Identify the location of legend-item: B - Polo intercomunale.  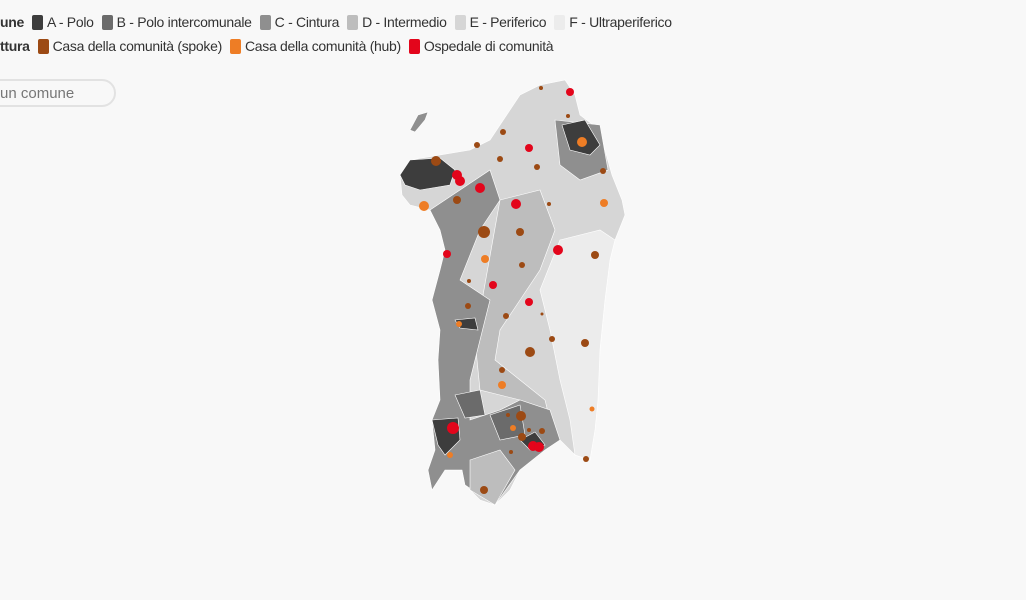
(176, 22).